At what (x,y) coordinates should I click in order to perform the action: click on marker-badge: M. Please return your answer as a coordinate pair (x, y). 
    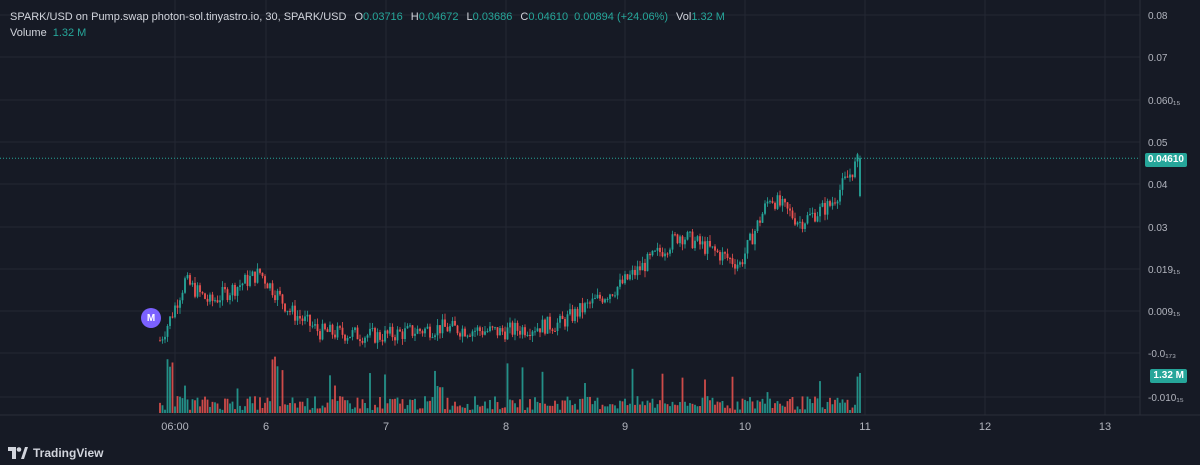
    Looking at the image, I should click on (151, 318).